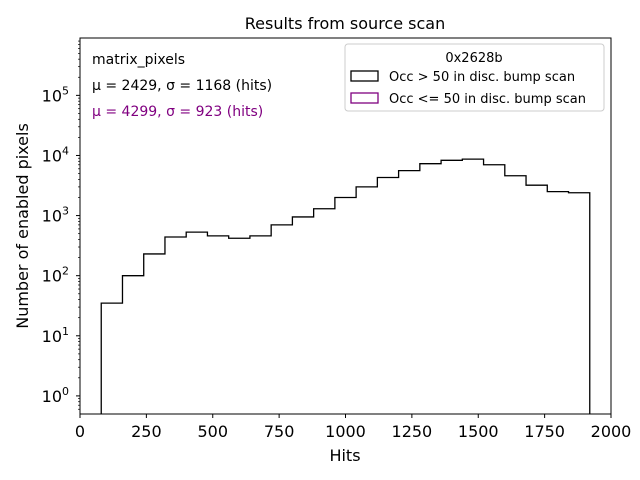  Describe the element at coordinates (344, 455) in the screenshot. I see `x-axis-label: Hits` at that location.